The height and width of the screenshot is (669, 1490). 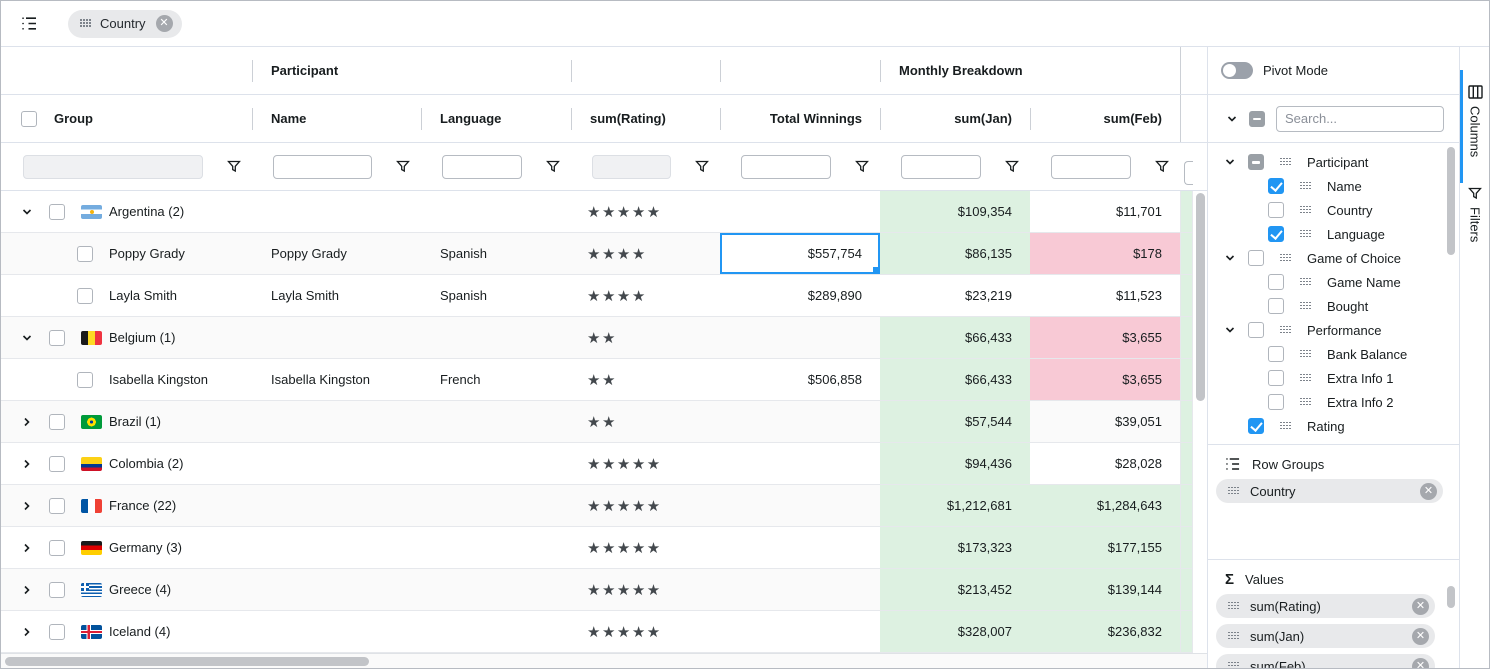 What do you see at coordinates (1138, 421) in the screenshot?
I see `sum-feb-cell: $39,051` at bounding box center [1138, 421].